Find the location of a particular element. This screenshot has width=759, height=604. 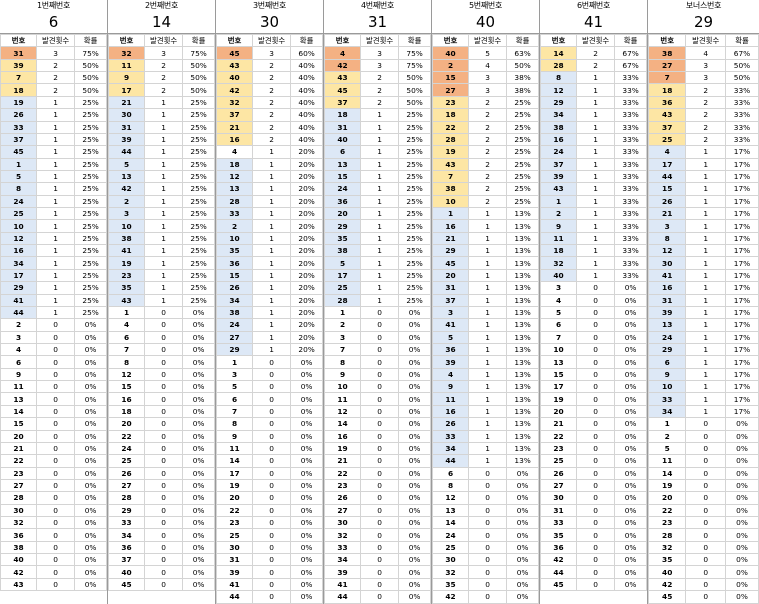

ball-number: 38 is located at coordinates (667, 53).